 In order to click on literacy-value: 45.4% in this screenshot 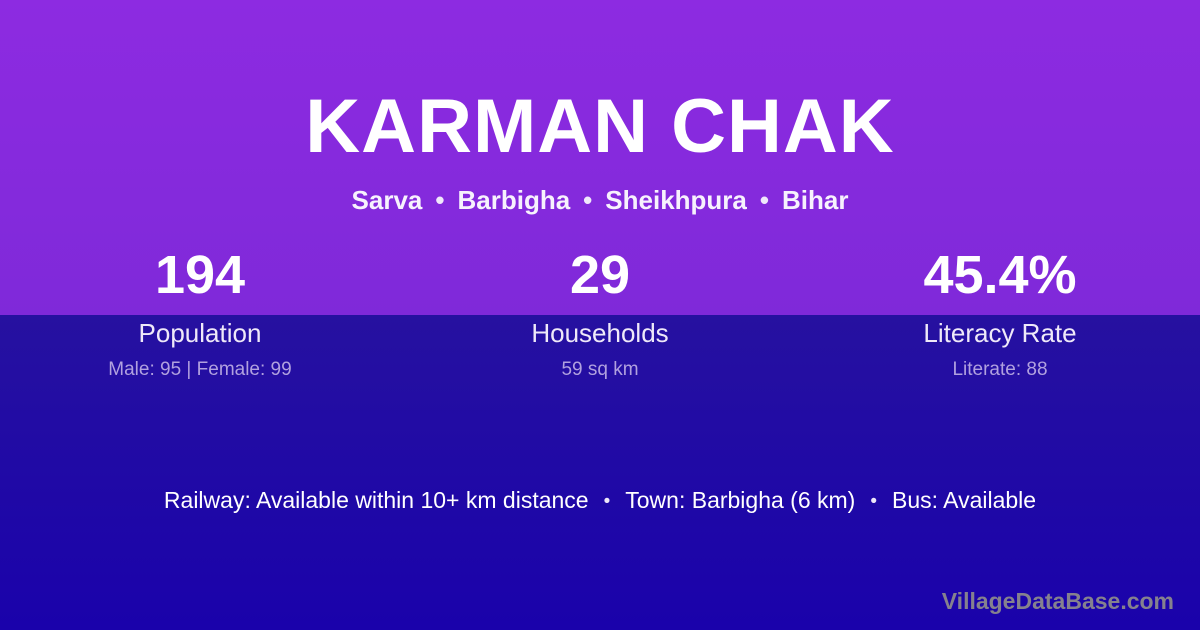, I will do `click(1000, 275)`.